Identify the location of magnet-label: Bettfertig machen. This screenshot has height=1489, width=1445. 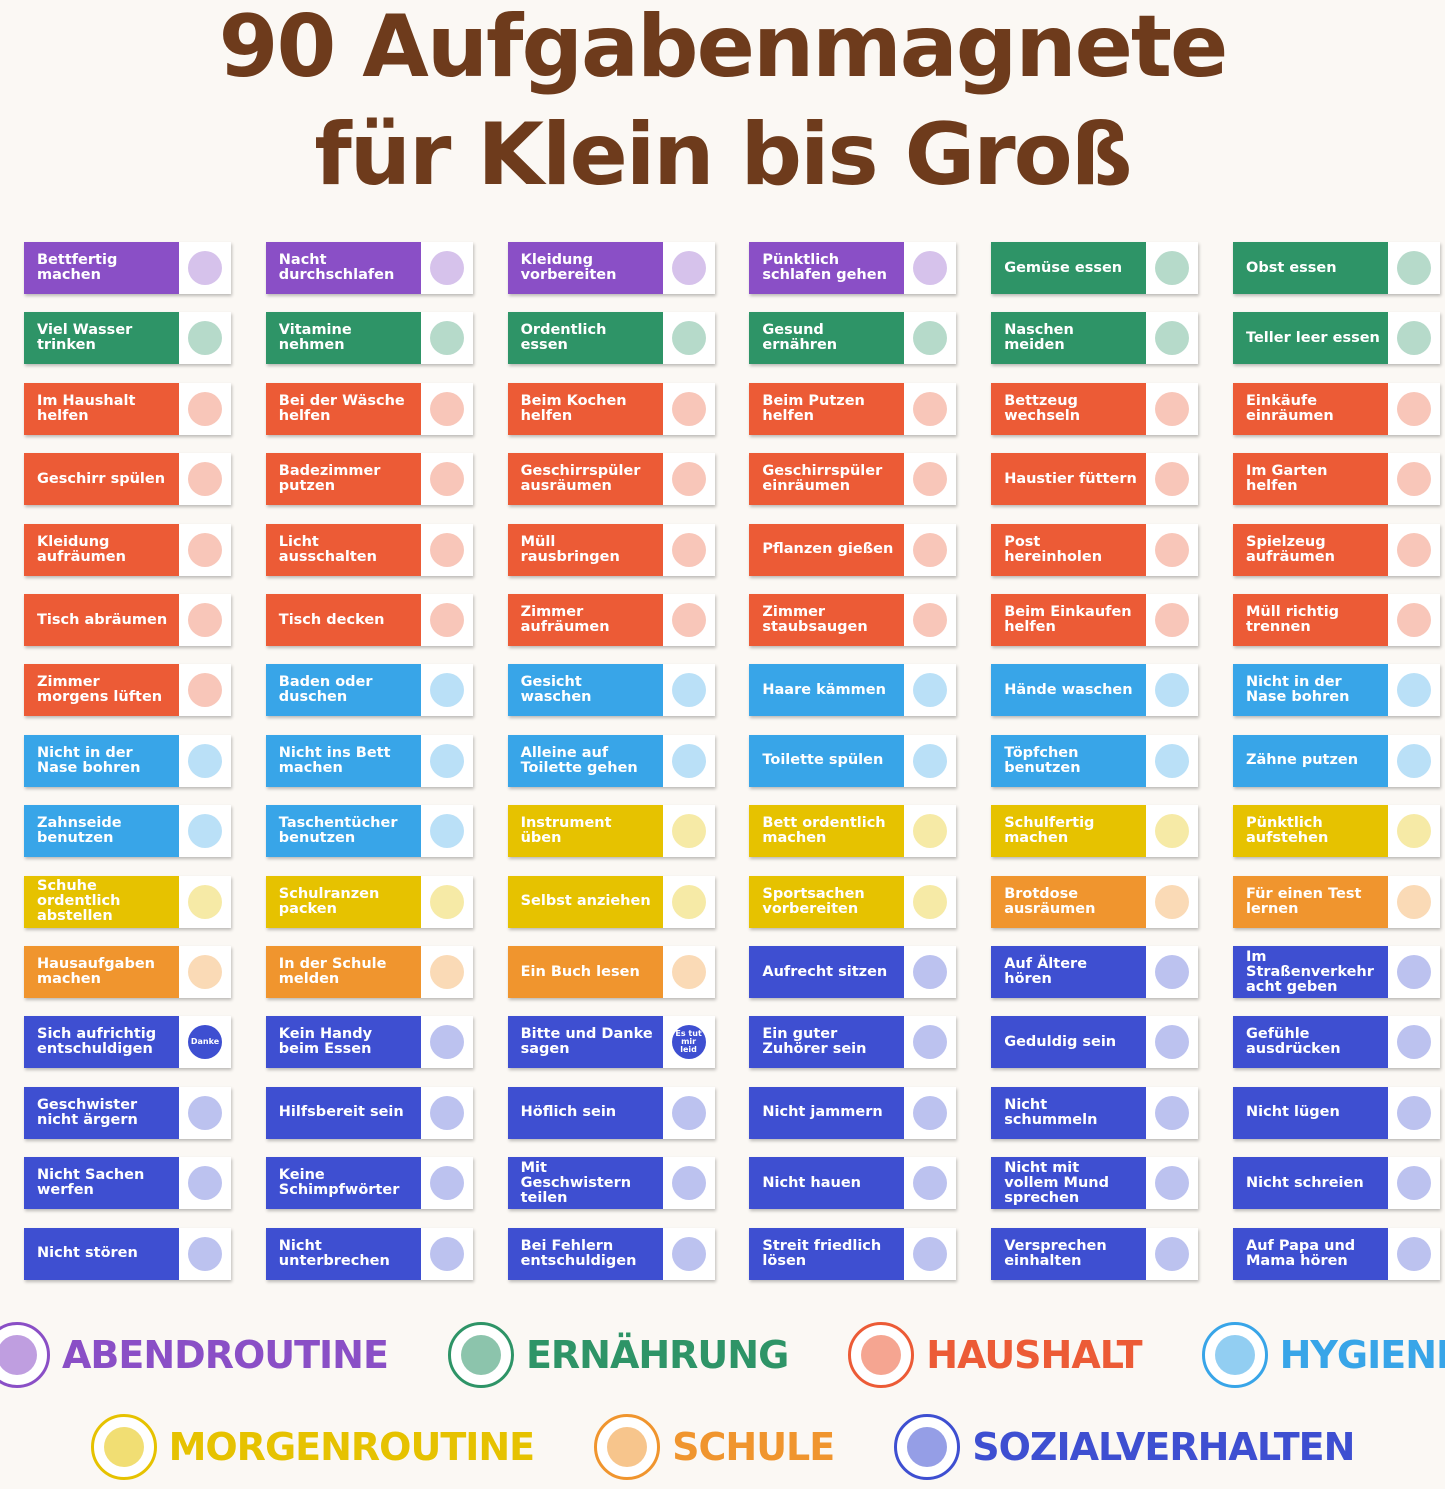
(101, 268).